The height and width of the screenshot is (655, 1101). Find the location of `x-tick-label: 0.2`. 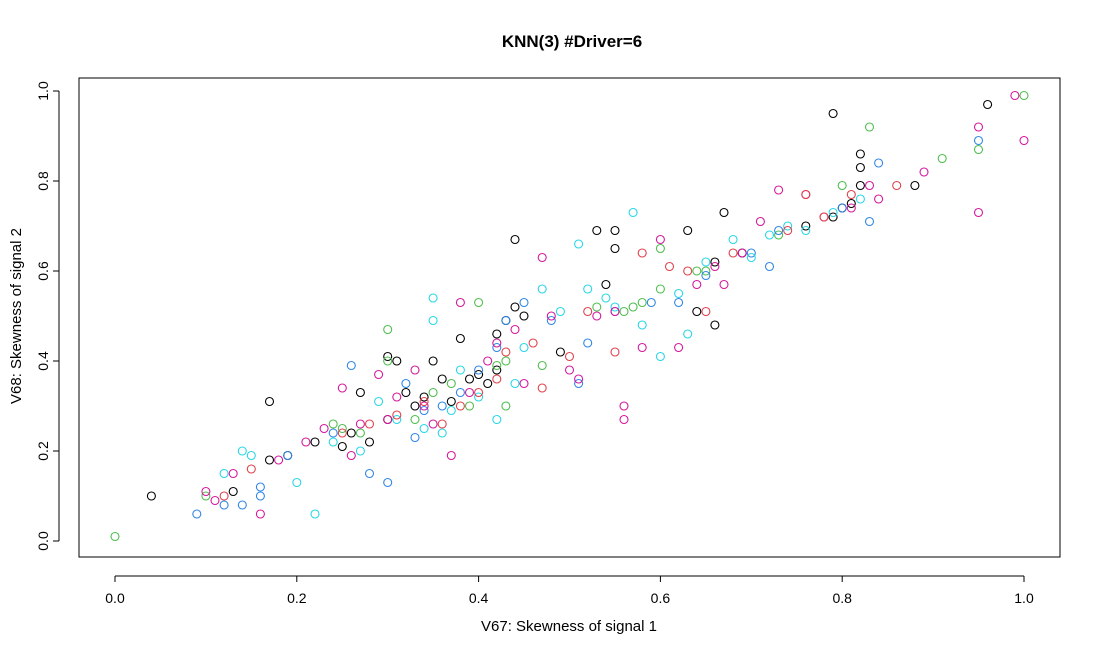

x-tick-label: 0.2 is located at coordinates (297, 598).